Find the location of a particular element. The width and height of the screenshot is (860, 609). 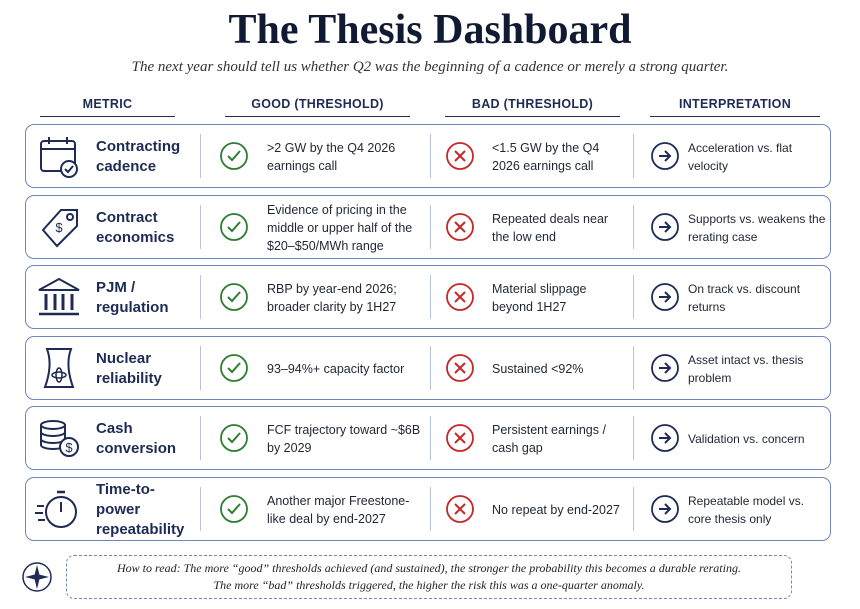

metric: Time-to-power repeatability is located at coordinates (140, 509).